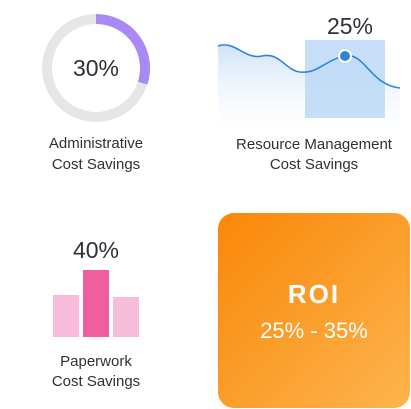 This screenshot has width=411, height=409. Describe the element at coordinates (96, 68) in the screenshot. I see `admin-percent: 30%` at that location.